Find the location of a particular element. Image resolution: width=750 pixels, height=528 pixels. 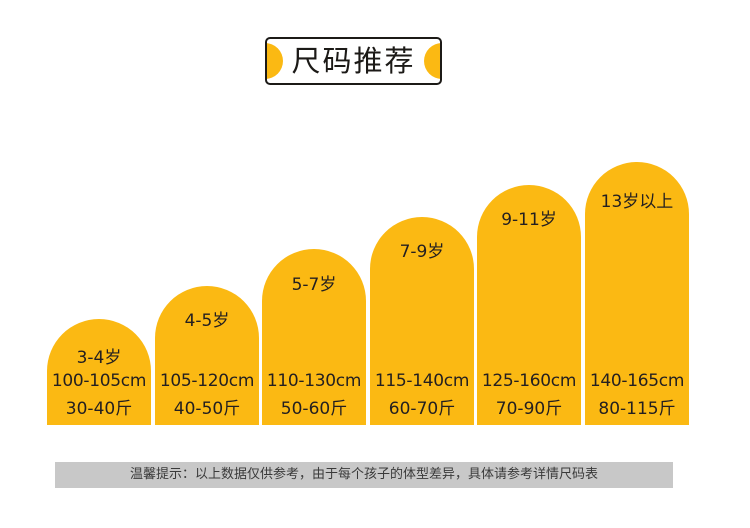

title-right-cap is located at coordinates (432, 61).